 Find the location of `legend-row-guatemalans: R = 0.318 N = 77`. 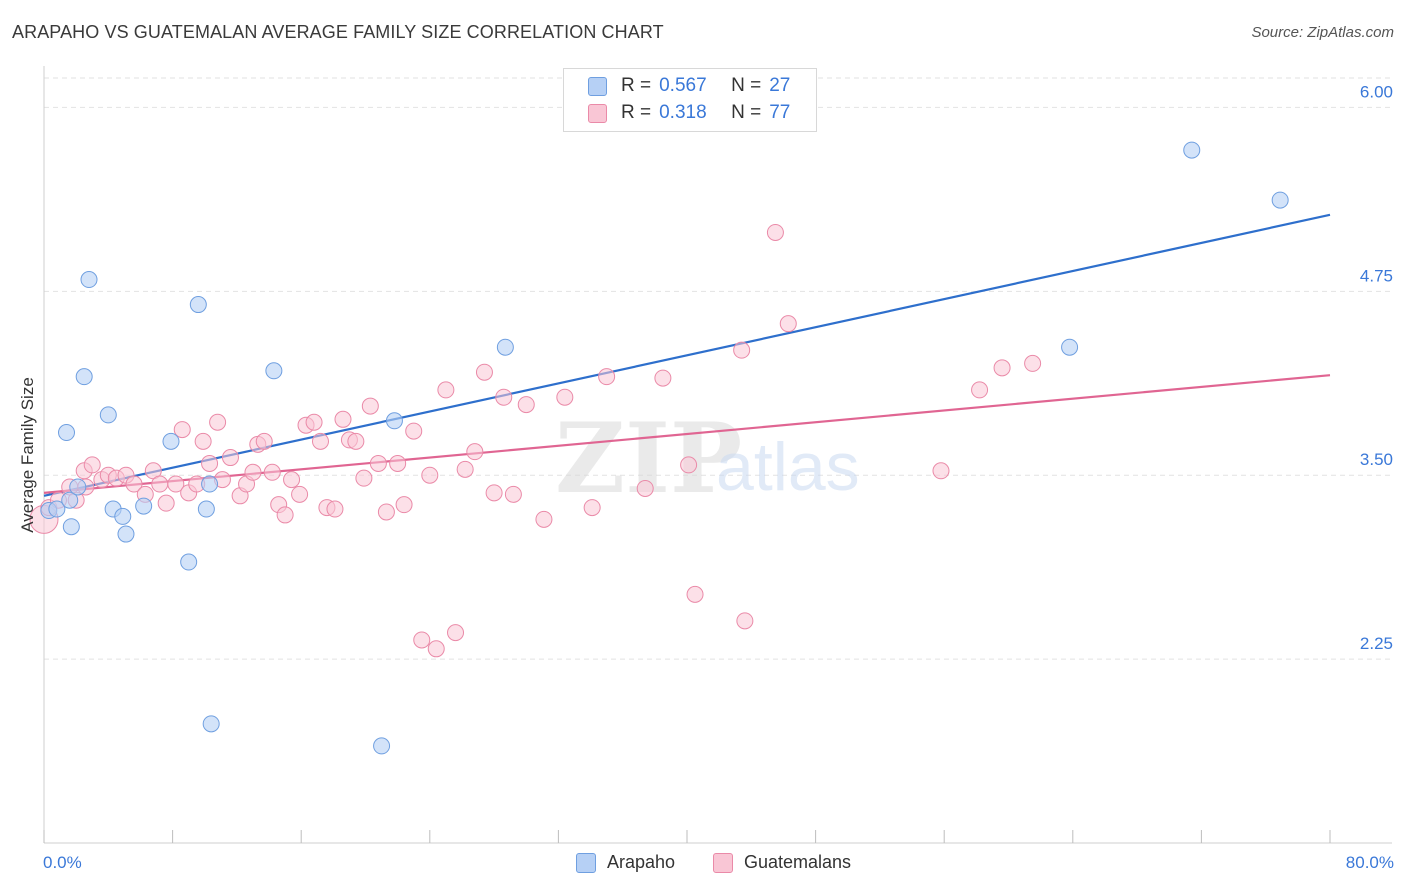

legend-row-guatemalans: R = 0.318 N = 77 is located at coordinates (689, 113).